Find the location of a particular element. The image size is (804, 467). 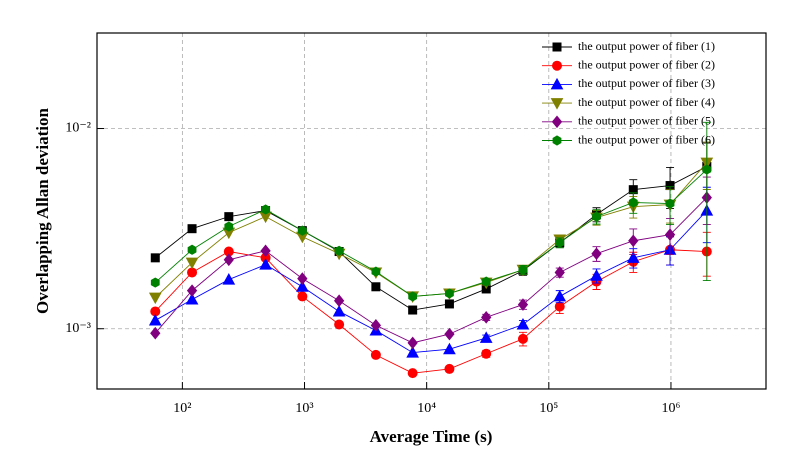

legend-label: the output power of fiber (2) is located at coordinates (646, 64).